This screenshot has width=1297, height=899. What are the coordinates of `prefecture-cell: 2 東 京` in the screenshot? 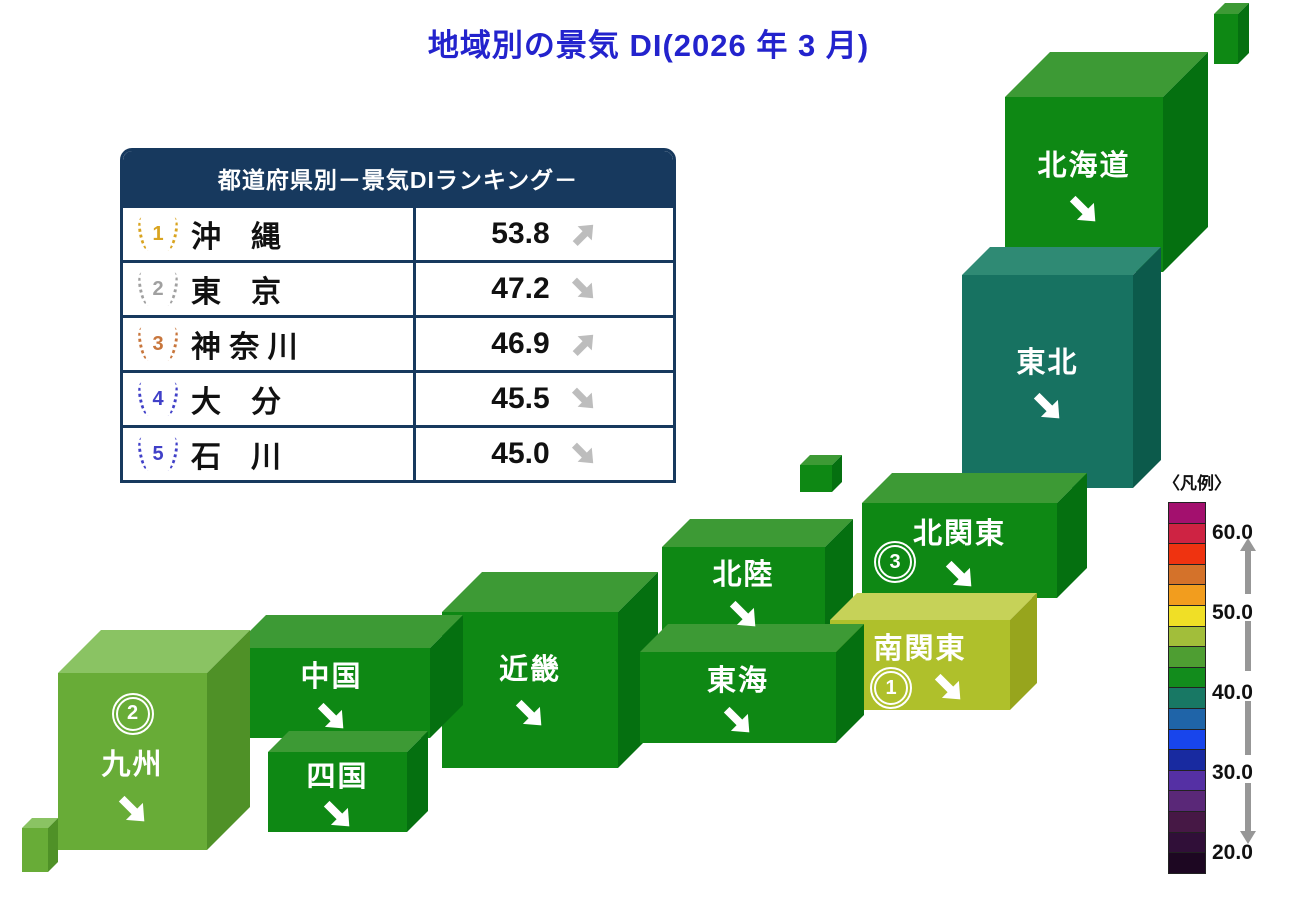 It's located at (269, 289).